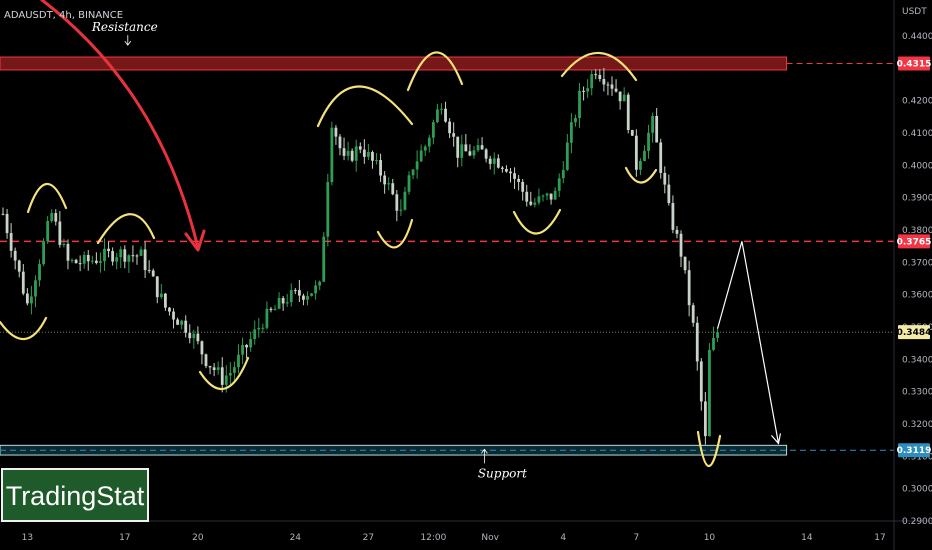  Describe the element at coordinates (917, 37) in the screenshot. I see `y-tick-label: 0.4400` at that location.